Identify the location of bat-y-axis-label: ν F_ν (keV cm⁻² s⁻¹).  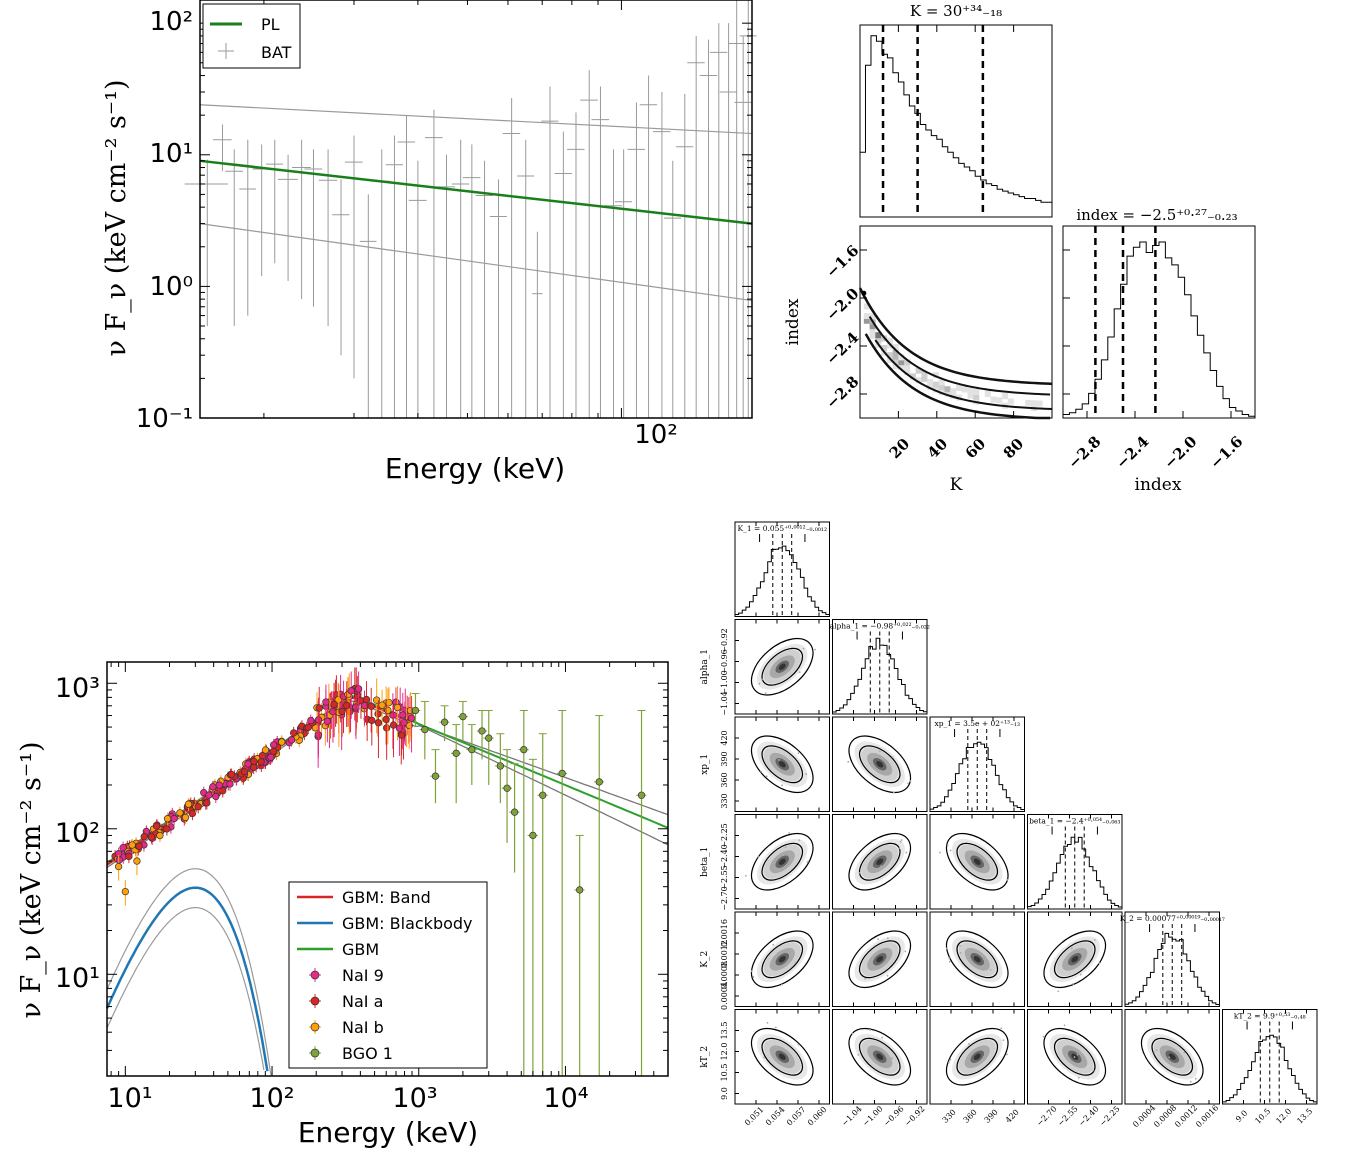
(116, 217).